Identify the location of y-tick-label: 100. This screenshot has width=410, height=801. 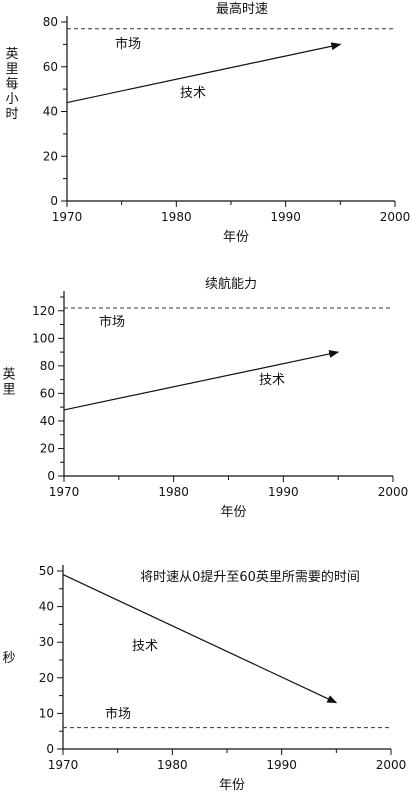
(43, 338).